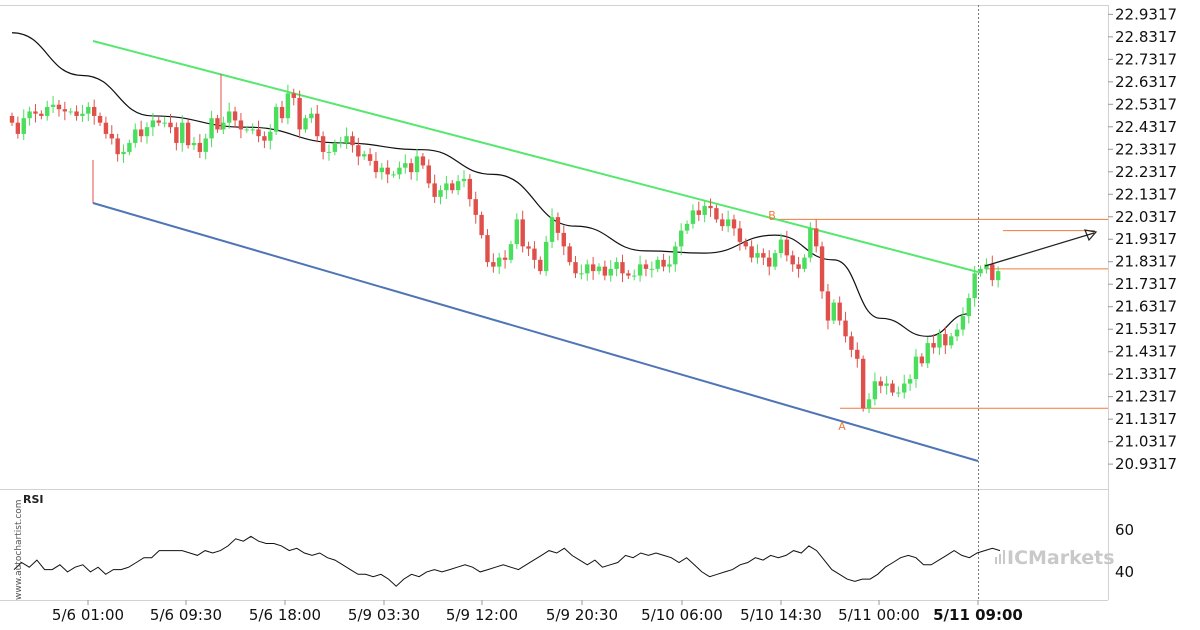  Describe the element at coordinates (507, 561) in the screenshot. I see `rsi-line` at that location.